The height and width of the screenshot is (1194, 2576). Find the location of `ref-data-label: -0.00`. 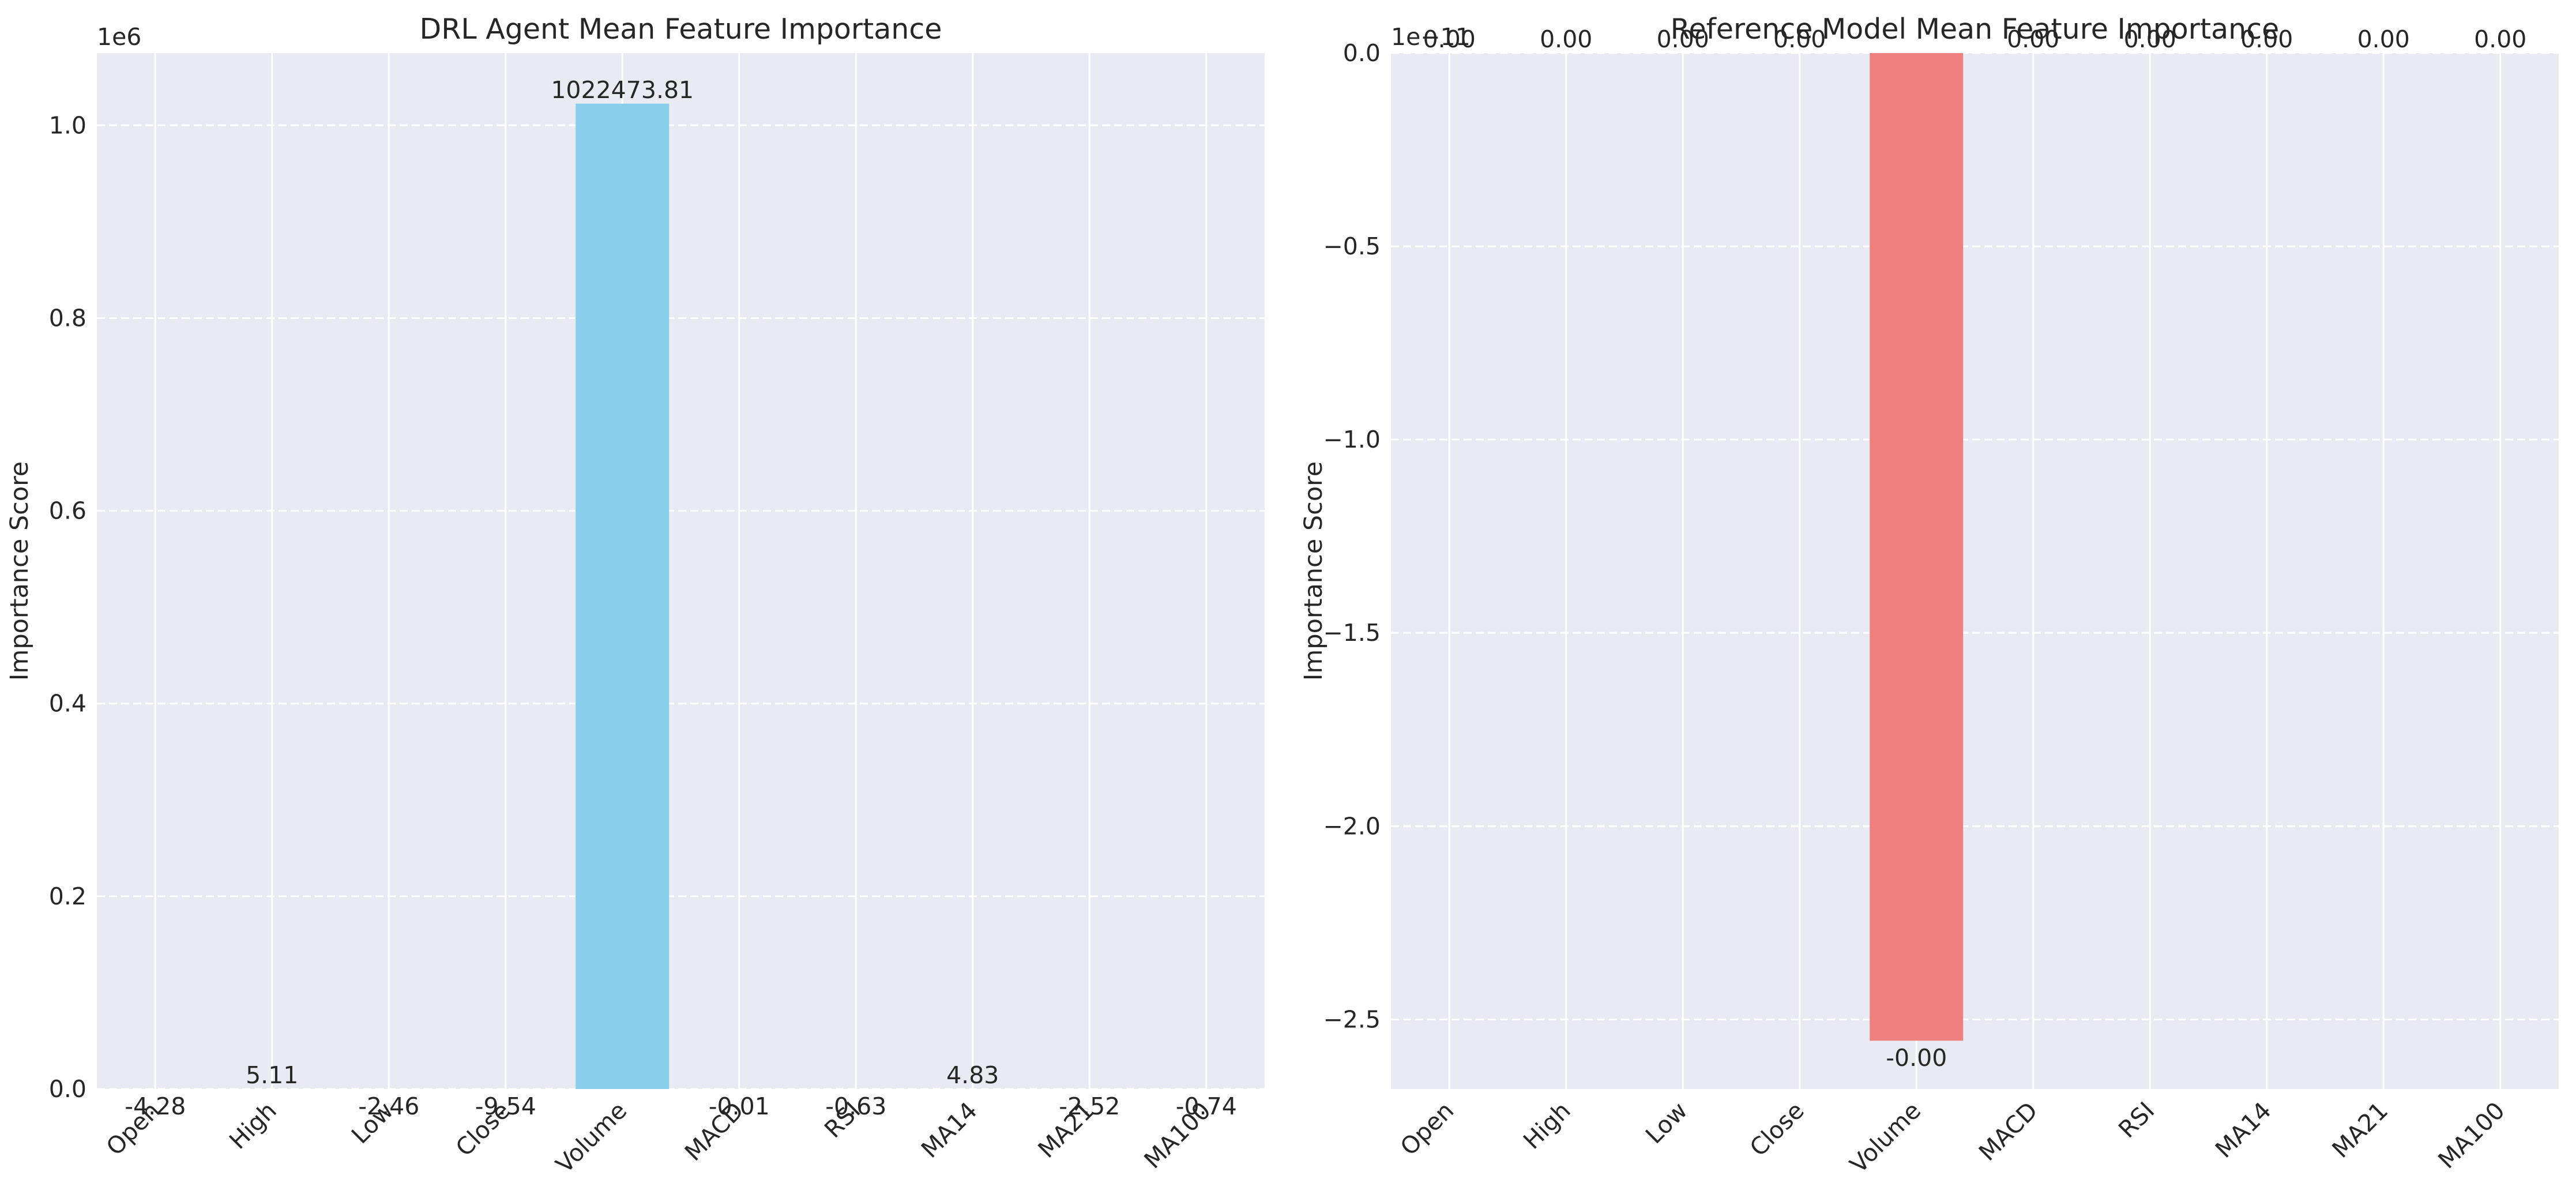

ref-data-label: -0.00 is located at coordinates (1916, 1058).